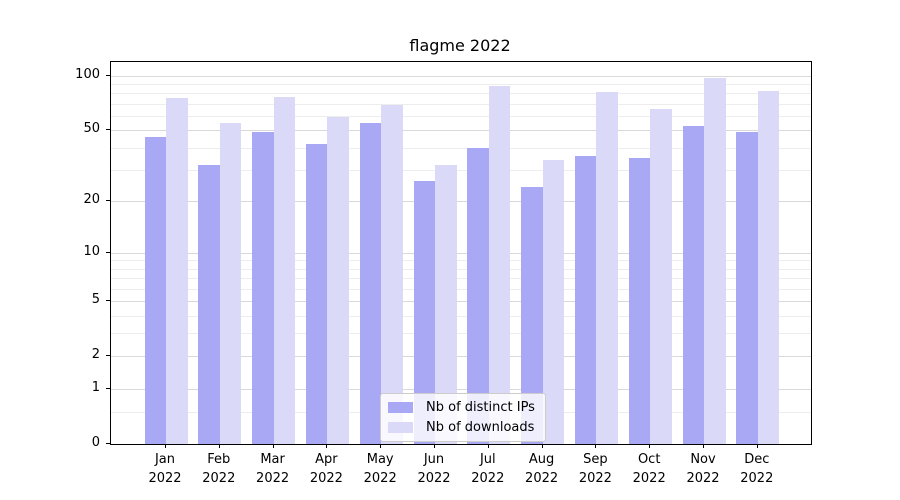  I want to click on y-tick-label: 10, so click(91, 251).